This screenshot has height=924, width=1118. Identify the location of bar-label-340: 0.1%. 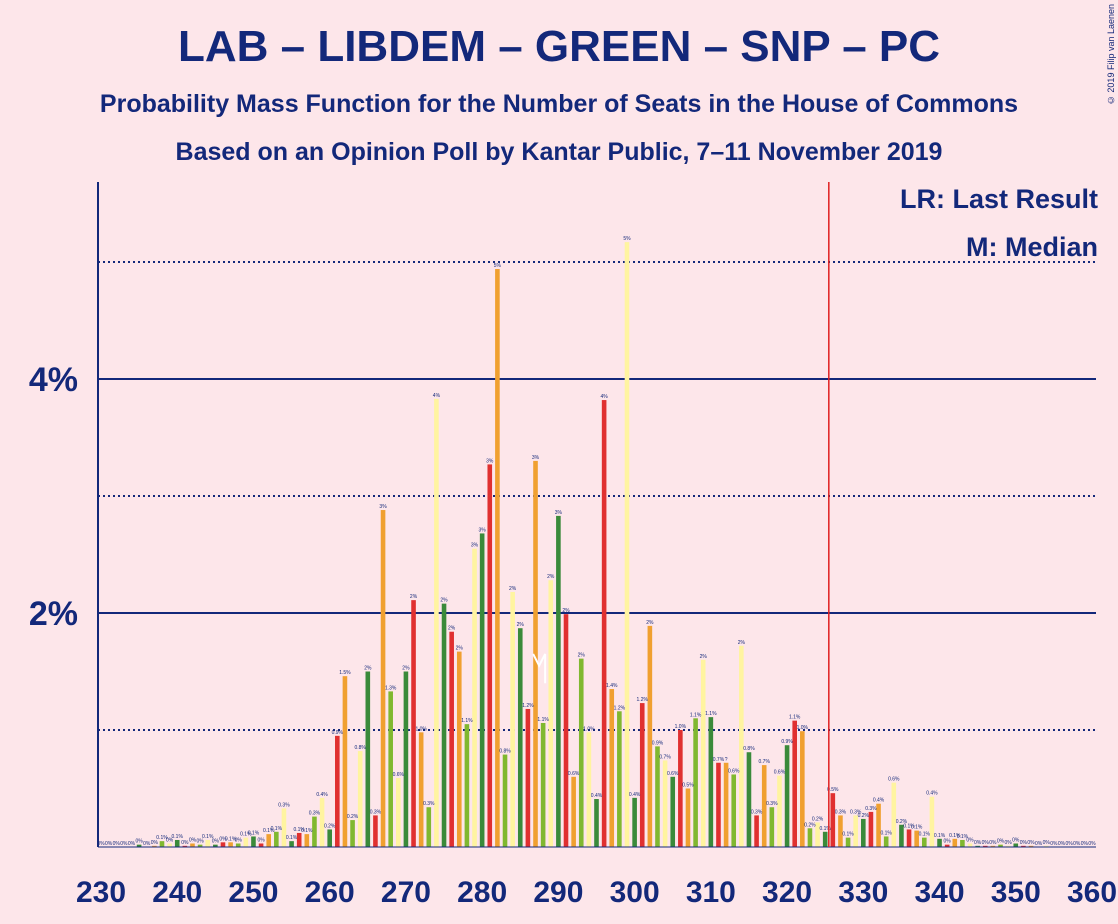
(940, 836).